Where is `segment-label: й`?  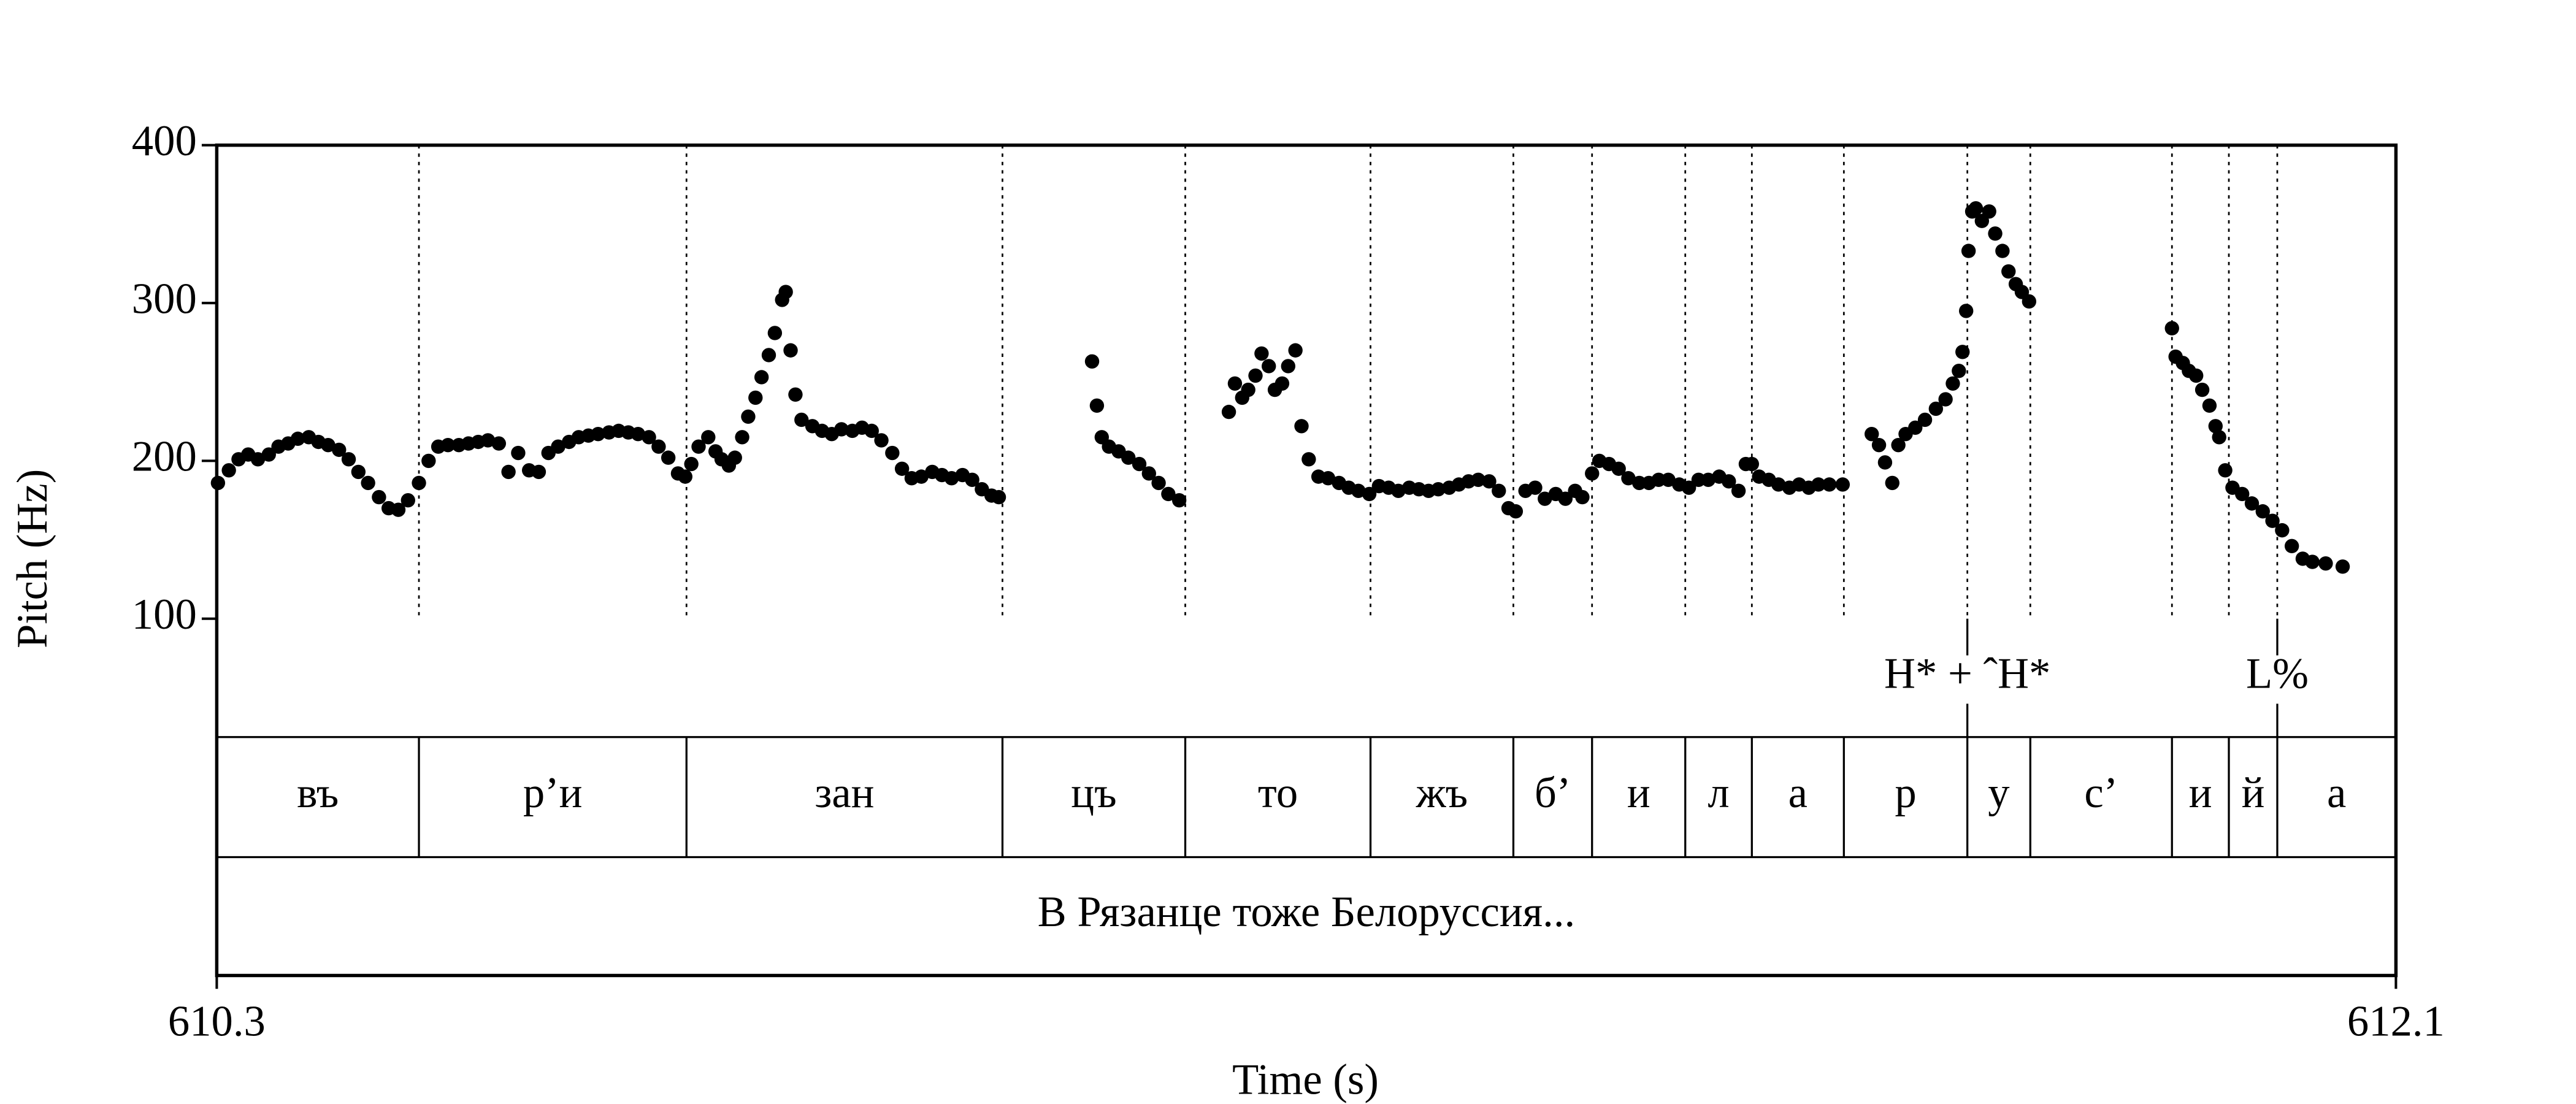 segment-label: й is located at coordinates (2253, 793).